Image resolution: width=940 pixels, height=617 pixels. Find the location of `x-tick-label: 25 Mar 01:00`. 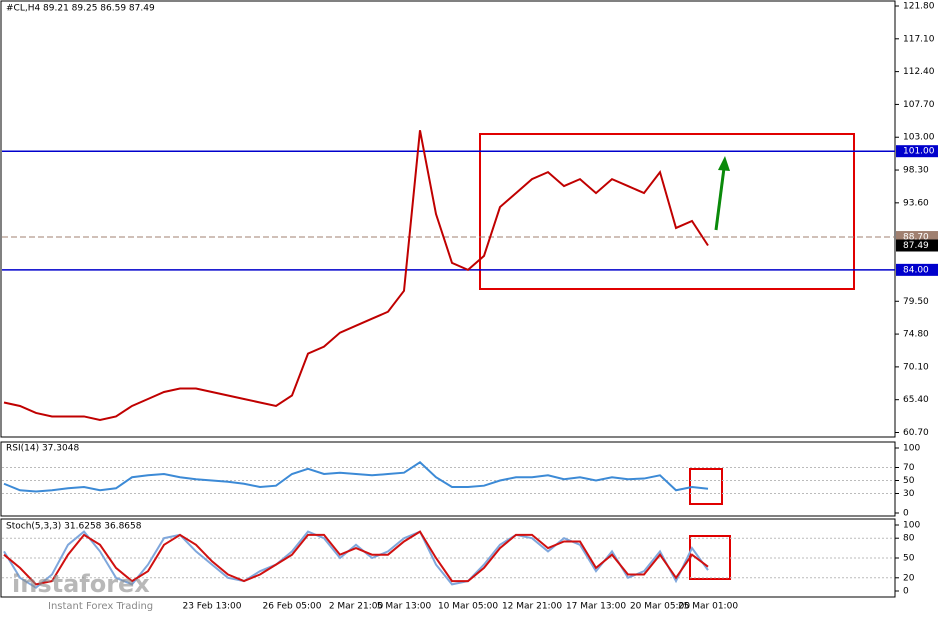

x-tick-label: 25 Mar 01:00 is located at coordinates (708, 607).